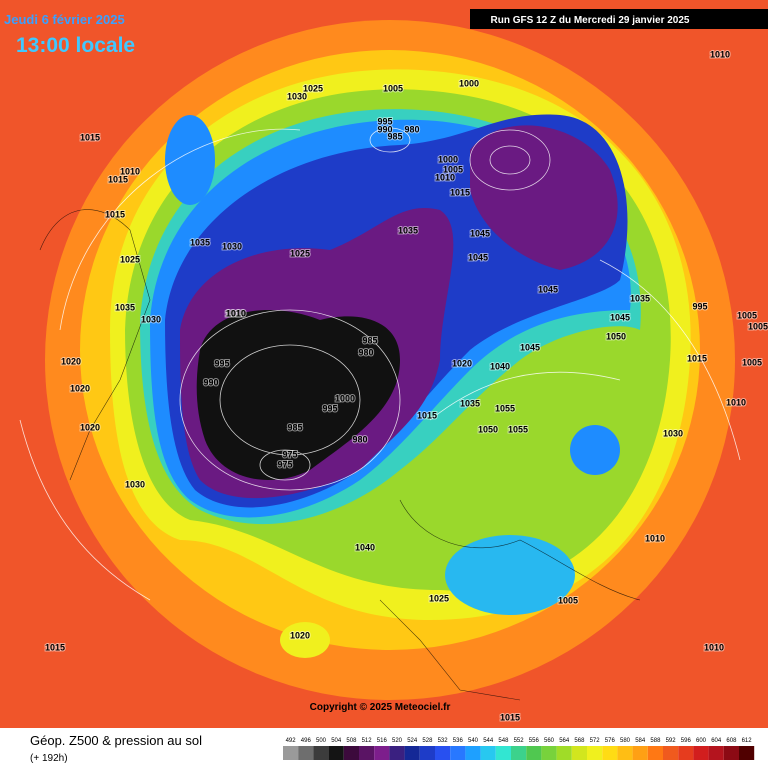 This screenshot has width=768, height=768. I want to click on legend-label: 556, so click(534, 741).